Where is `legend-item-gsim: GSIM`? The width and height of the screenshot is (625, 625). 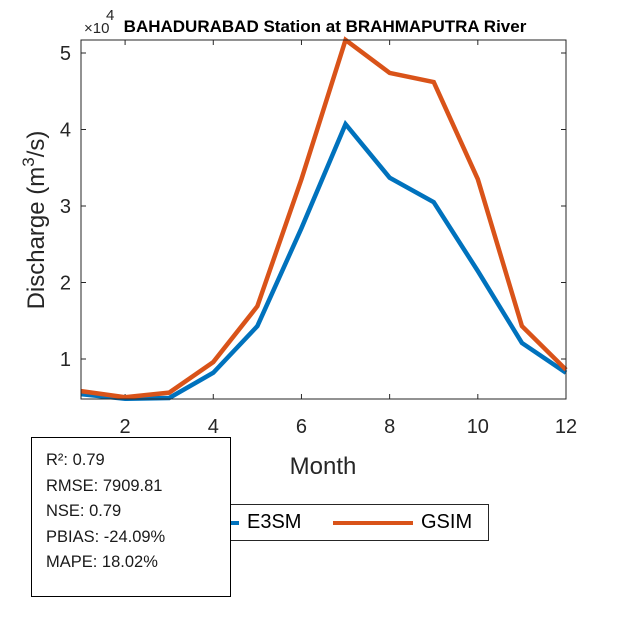
legend-item-gsim: GSIM is located at coordinates (402, 522).